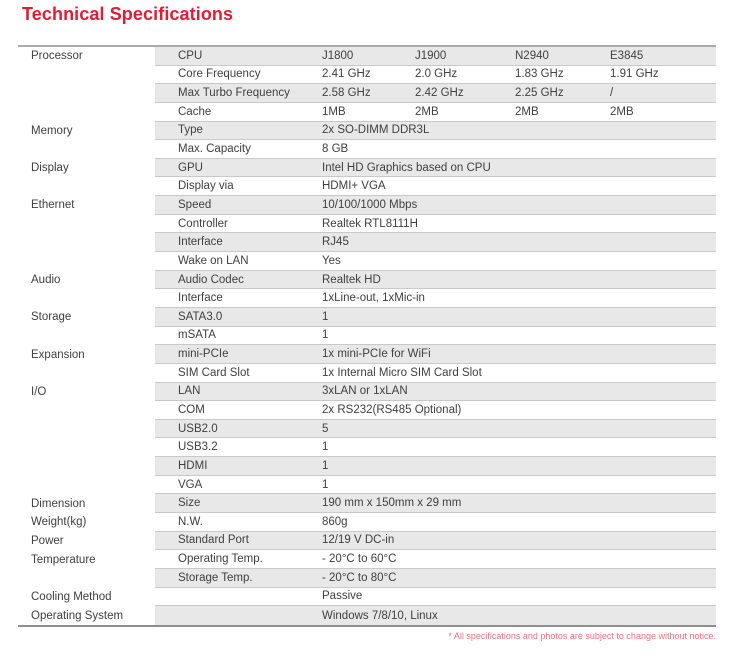 The image size is (749, 660). I want to click on row-band: Storage Temp. - 20°C to 80°C, so click(435, 578).